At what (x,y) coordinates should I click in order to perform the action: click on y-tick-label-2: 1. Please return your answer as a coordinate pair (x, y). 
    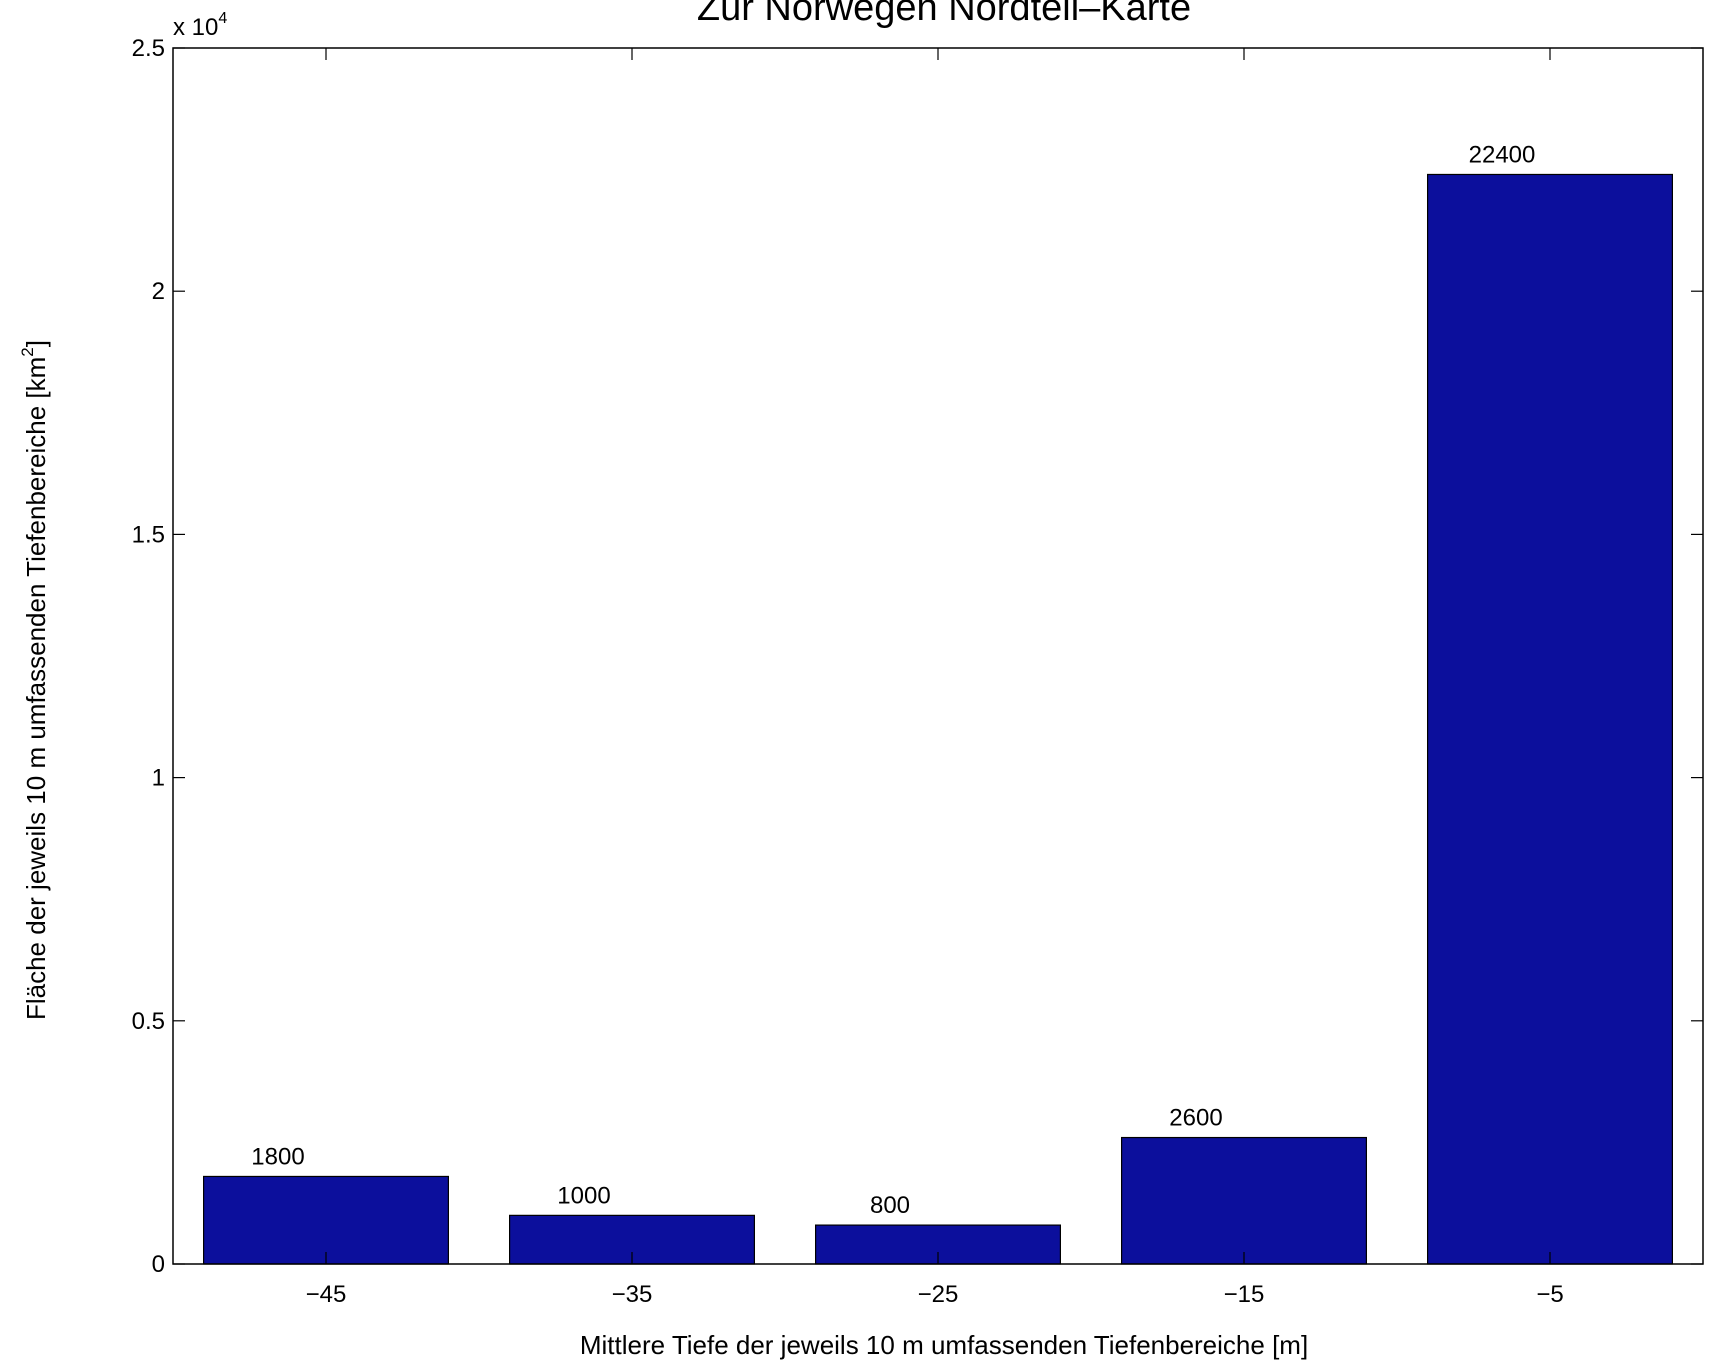
    Looking at the image, I should click on (158, 778).